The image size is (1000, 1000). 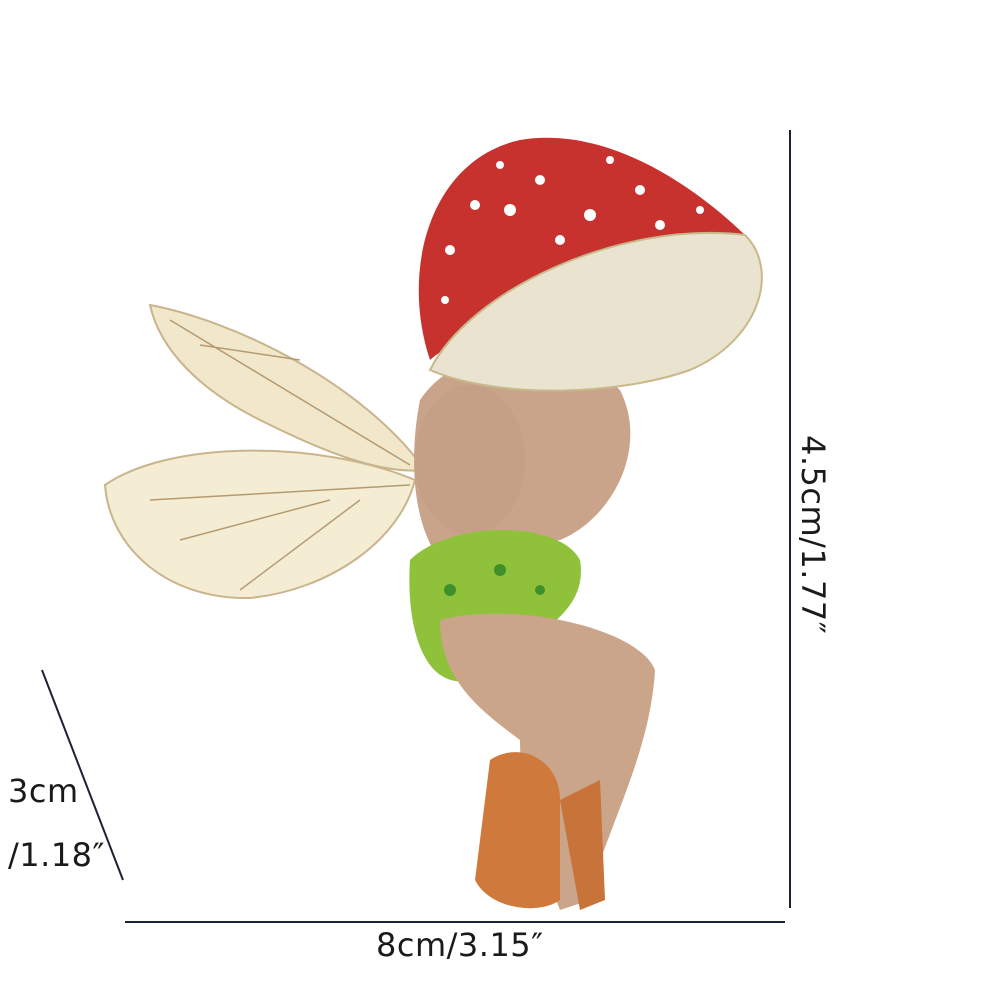 What do you see at coordinates (460, 945) in the screenshot?
I see `width-label: 8cm/3.15″` at bounding box center [460, 945].